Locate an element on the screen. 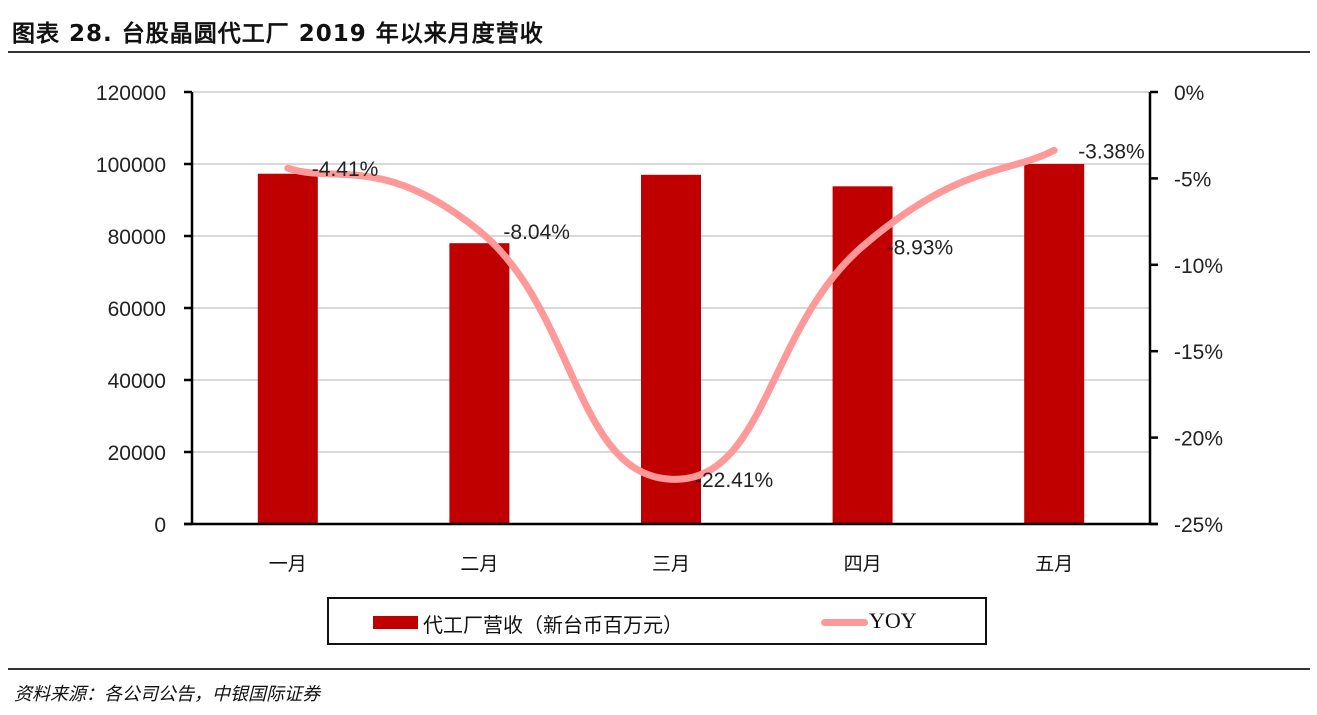 This screenshot has height=715, width=1317. category-label: 二月 is located at coordinates (479, 564).